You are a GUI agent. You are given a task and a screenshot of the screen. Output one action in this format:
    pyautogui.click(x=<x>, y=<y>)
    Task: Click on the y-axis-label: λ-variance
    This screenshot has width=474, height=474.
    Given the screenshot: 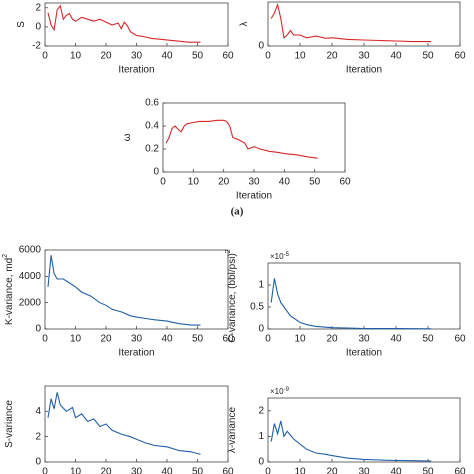 What is the action you would take?
    pyautogui.click(x=232, y=430)
    